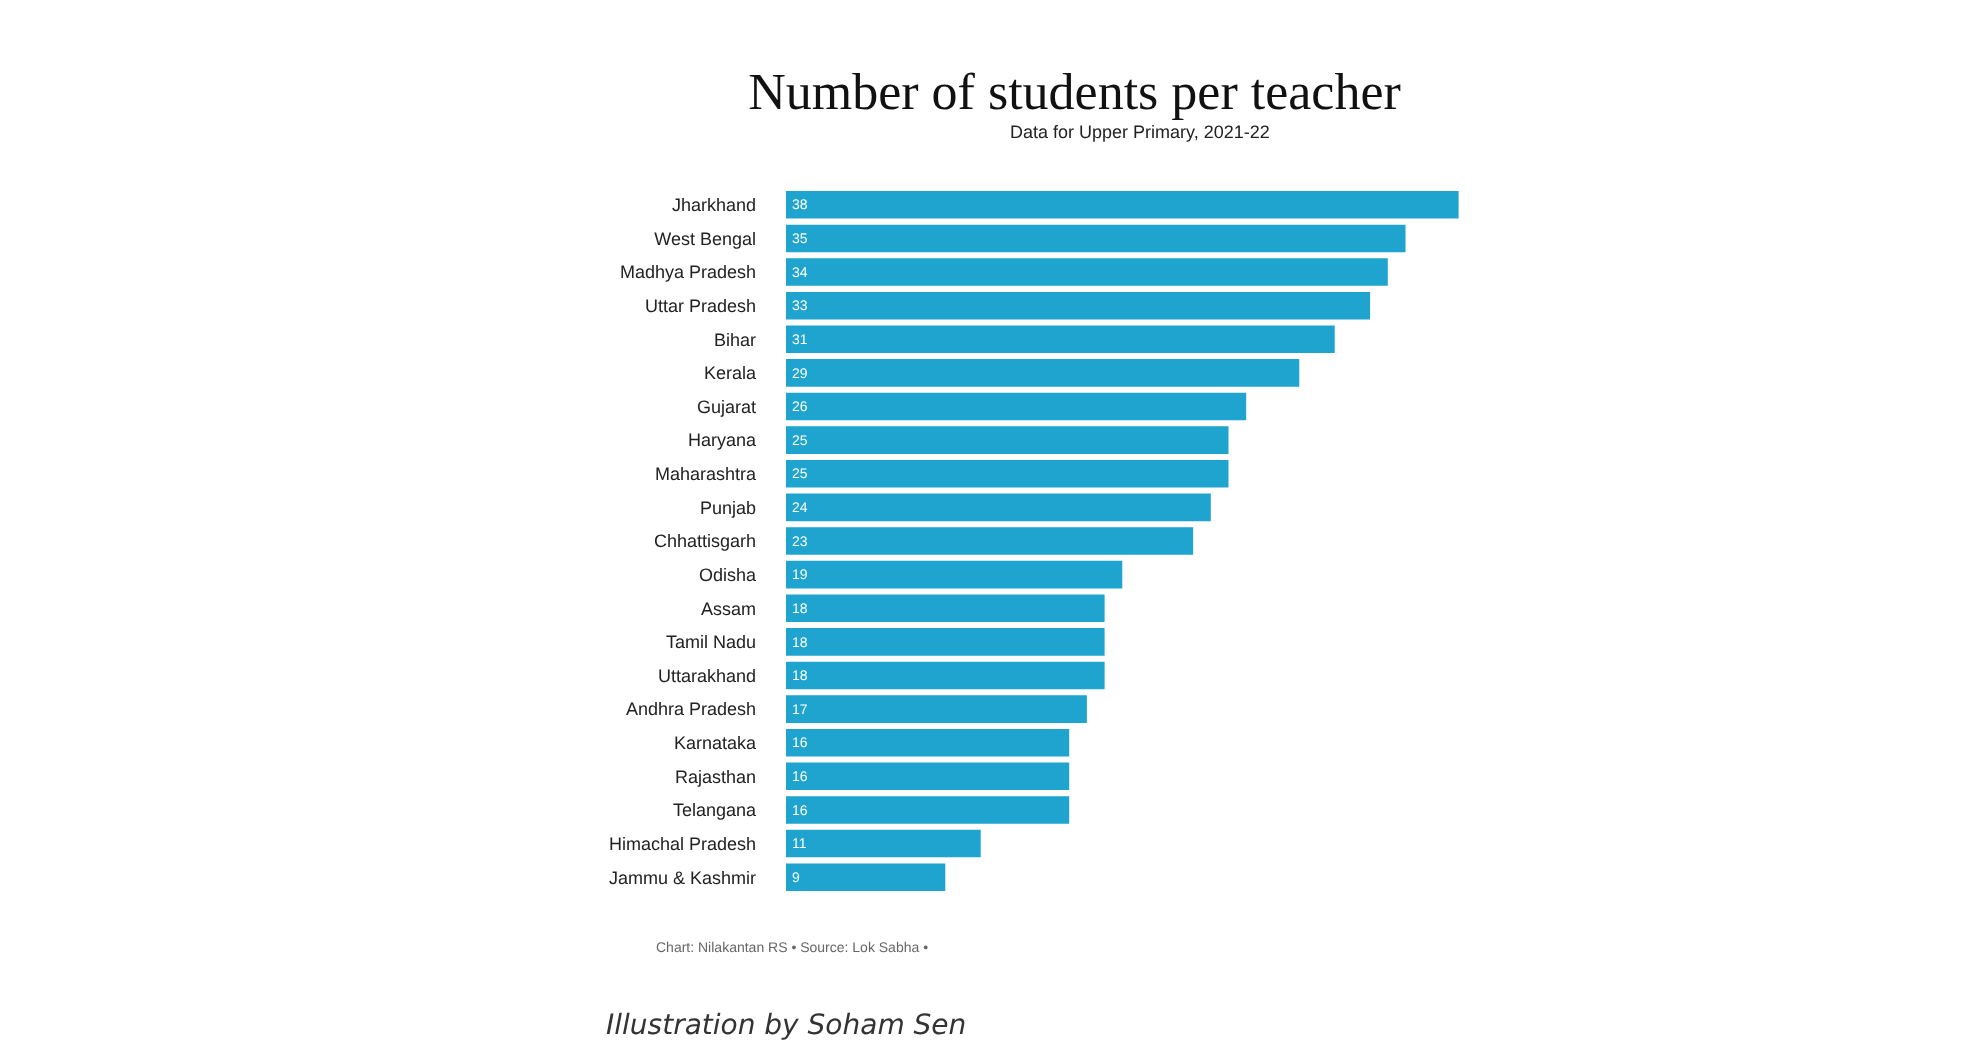 This screenshot has height=1044, width=1968. I want to click on y-tick-label: Assam, so click(728, 608).